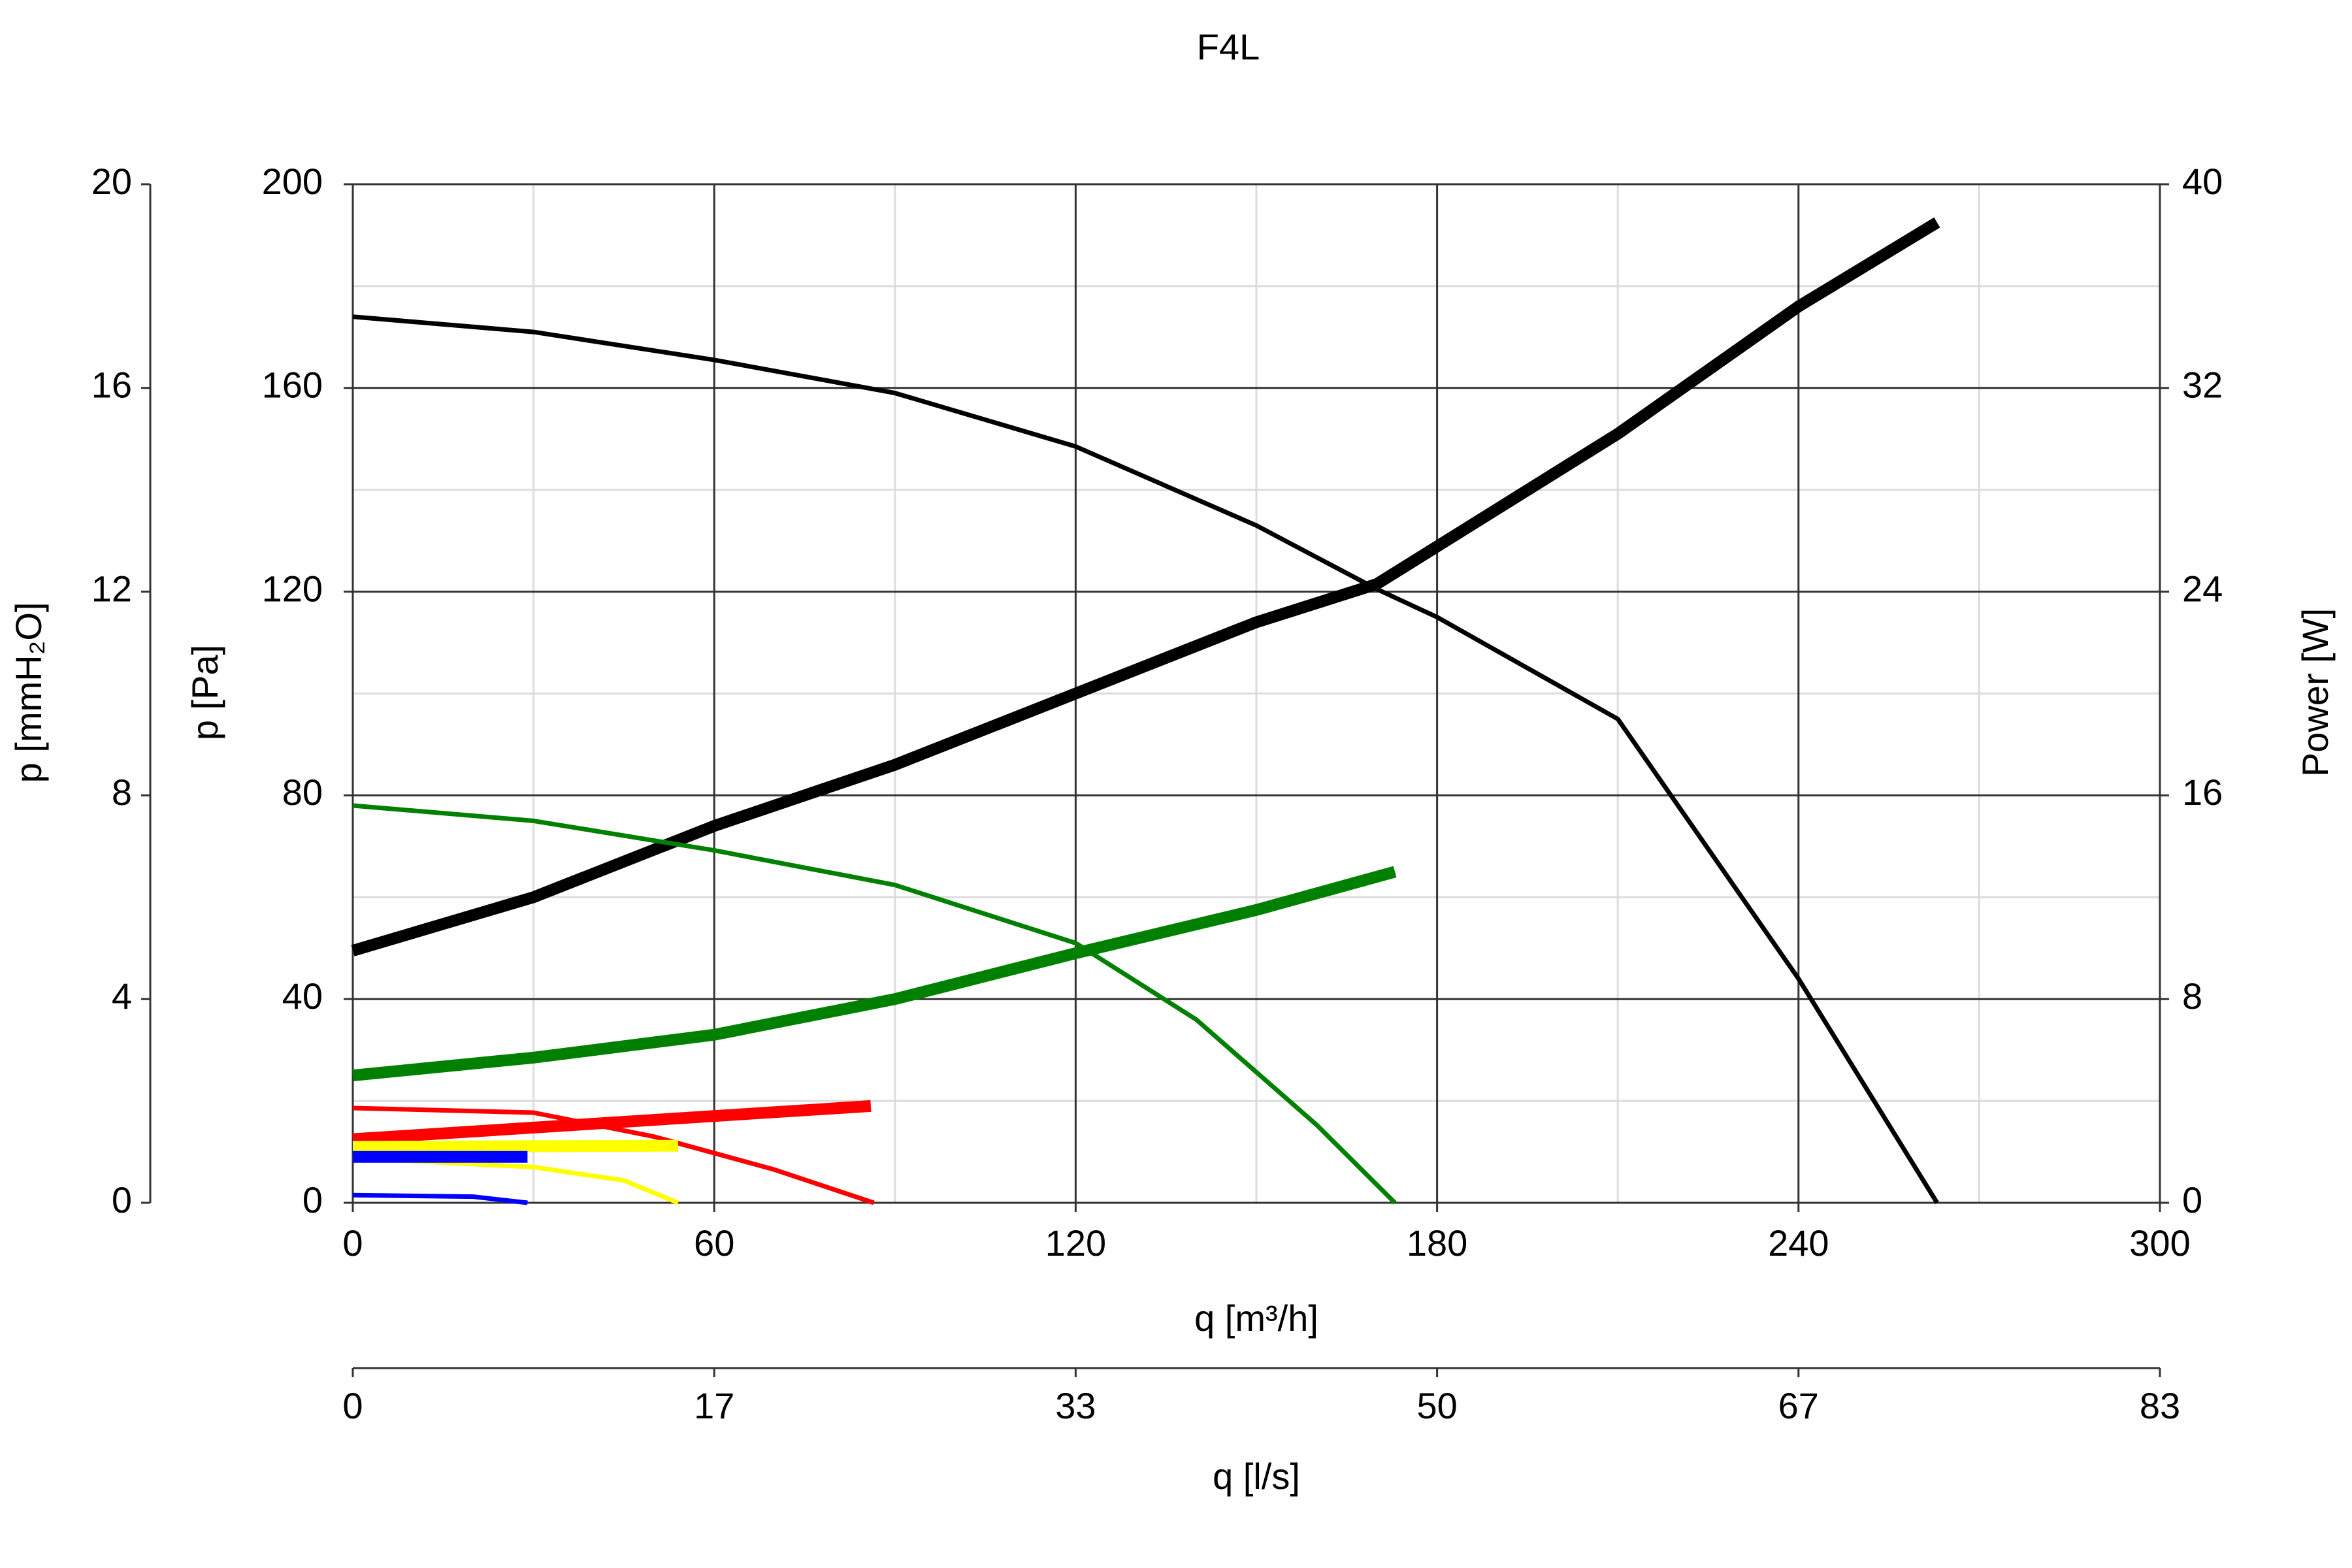 This screenshot has height=1568, width=2352. I want to click on y-tick-label: 0, so click(312, 1199).